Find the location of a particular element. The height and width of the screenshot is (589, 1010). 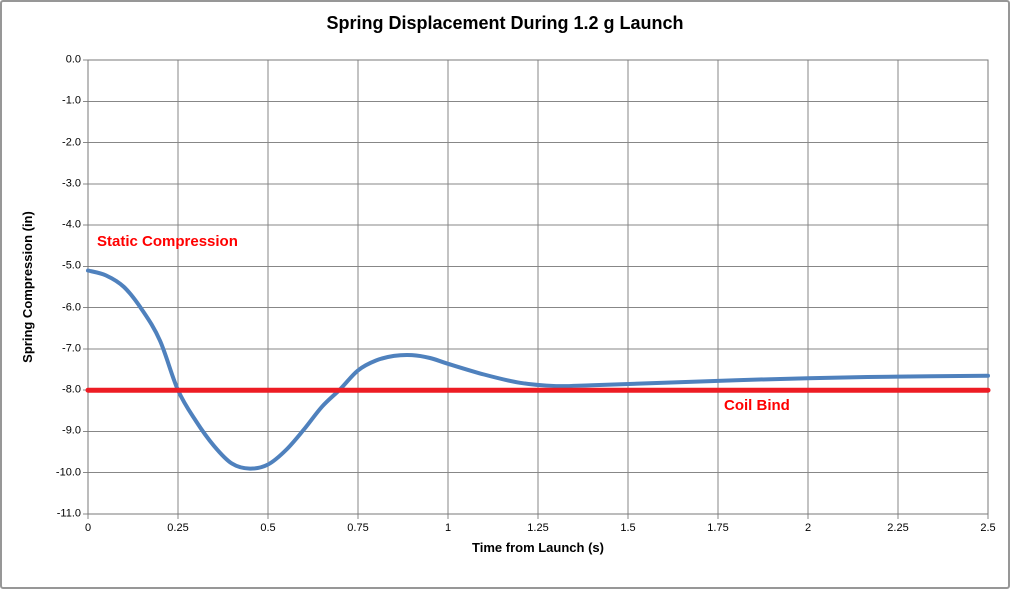

x-tick-label: 2.5 is located at coordinates (988, 528).